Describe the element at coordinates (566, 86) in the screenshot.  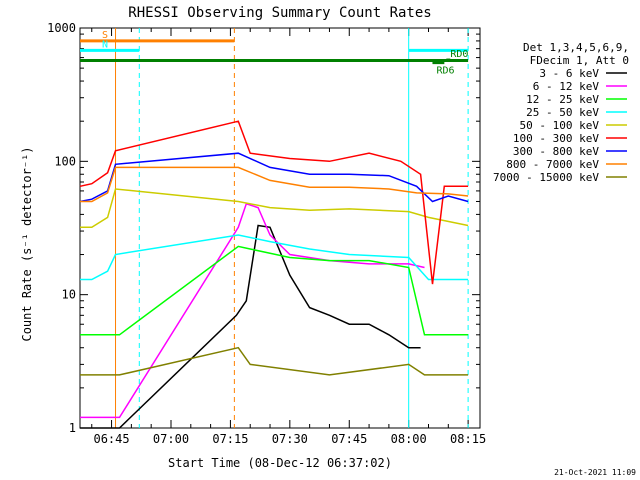
I see `legend-item-label: 6 - 12 keV` at that location.